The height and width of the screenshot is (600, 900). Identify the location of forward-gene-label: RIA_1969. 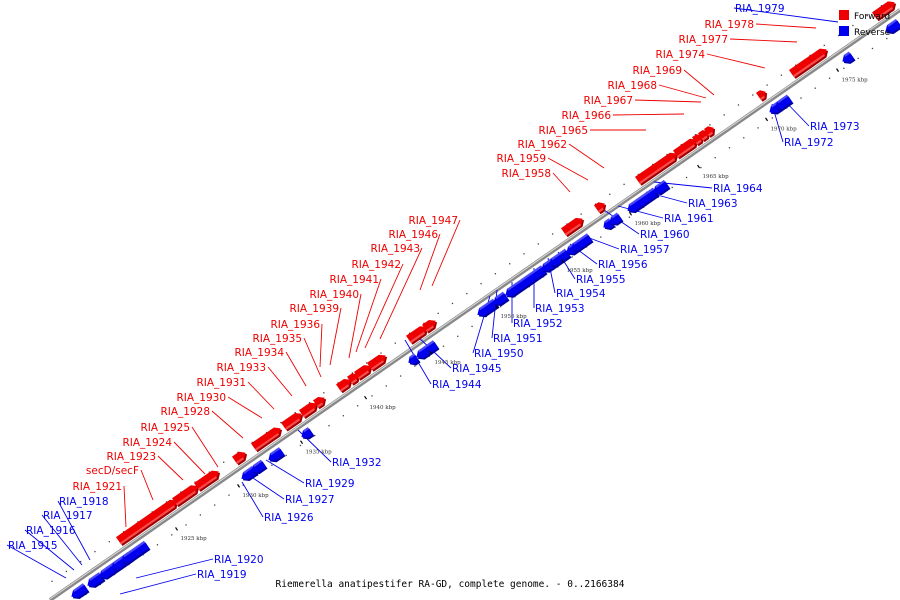
(657, 71).